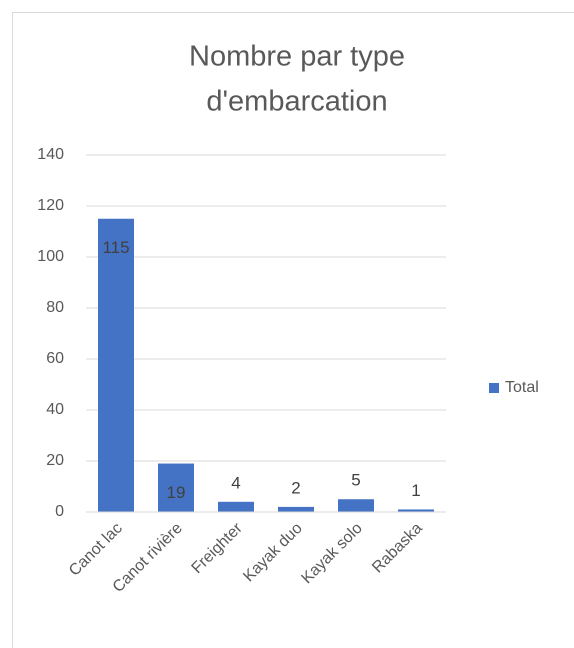  What do you see at coordinates (59, 511) in the screenshot?
I see `y-tick-label: 0` at bounding box center [59, 511].